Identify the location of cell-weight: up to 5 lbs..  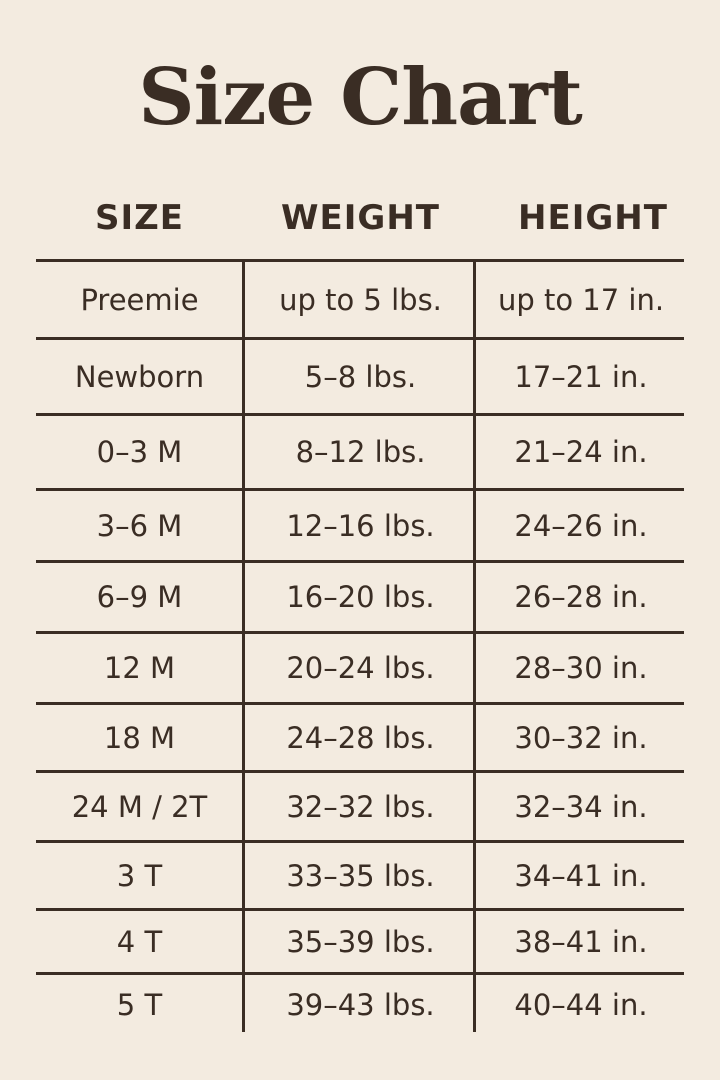
(360, 299).